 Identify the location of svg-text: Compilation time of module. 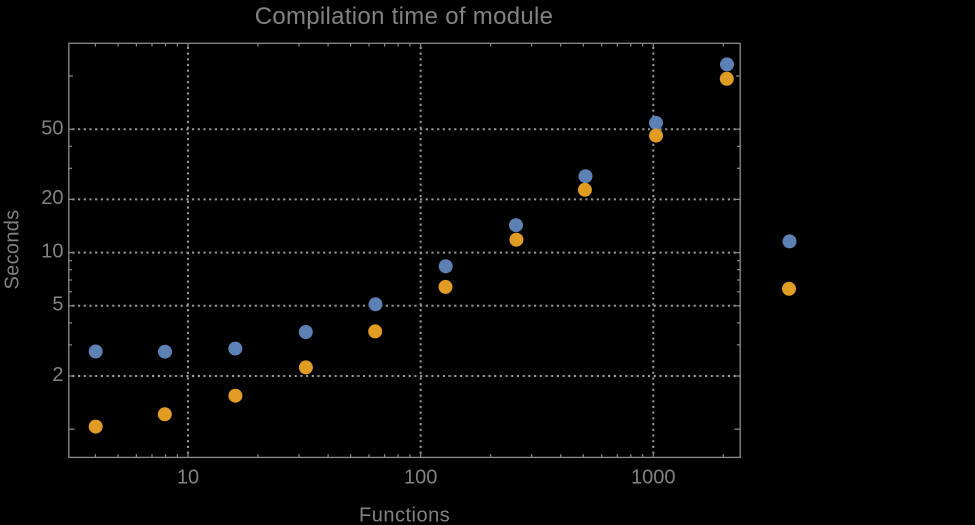
(404, 16).